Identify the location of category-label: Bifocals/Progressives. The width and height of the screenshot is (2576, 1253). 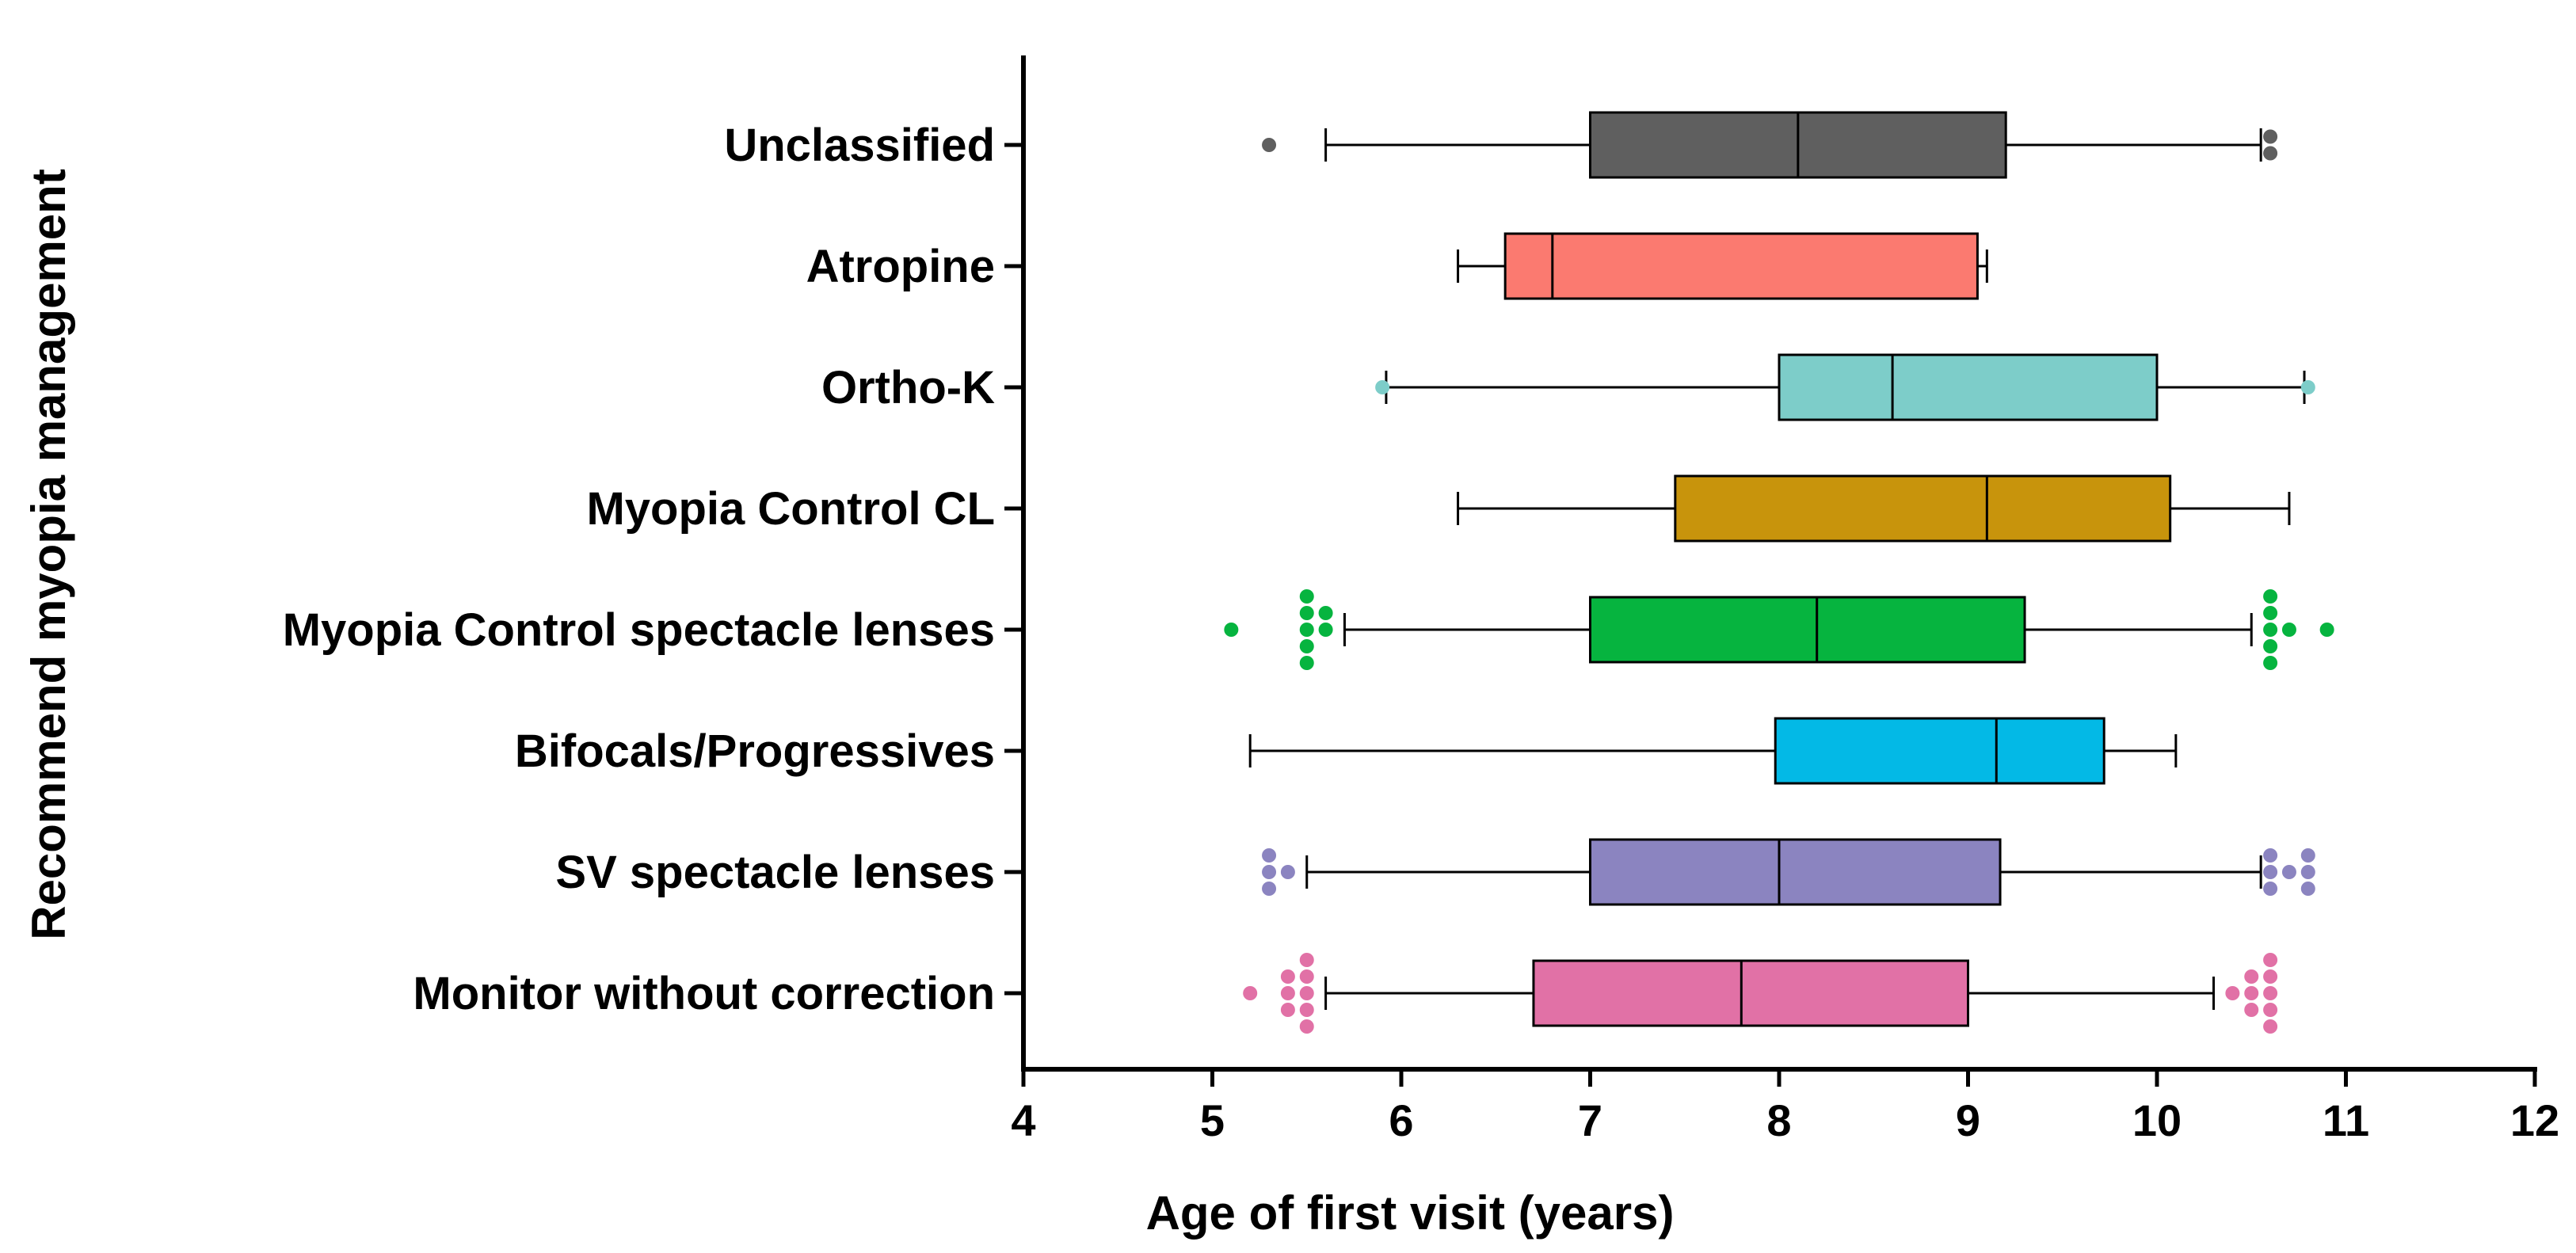
(755, 751).